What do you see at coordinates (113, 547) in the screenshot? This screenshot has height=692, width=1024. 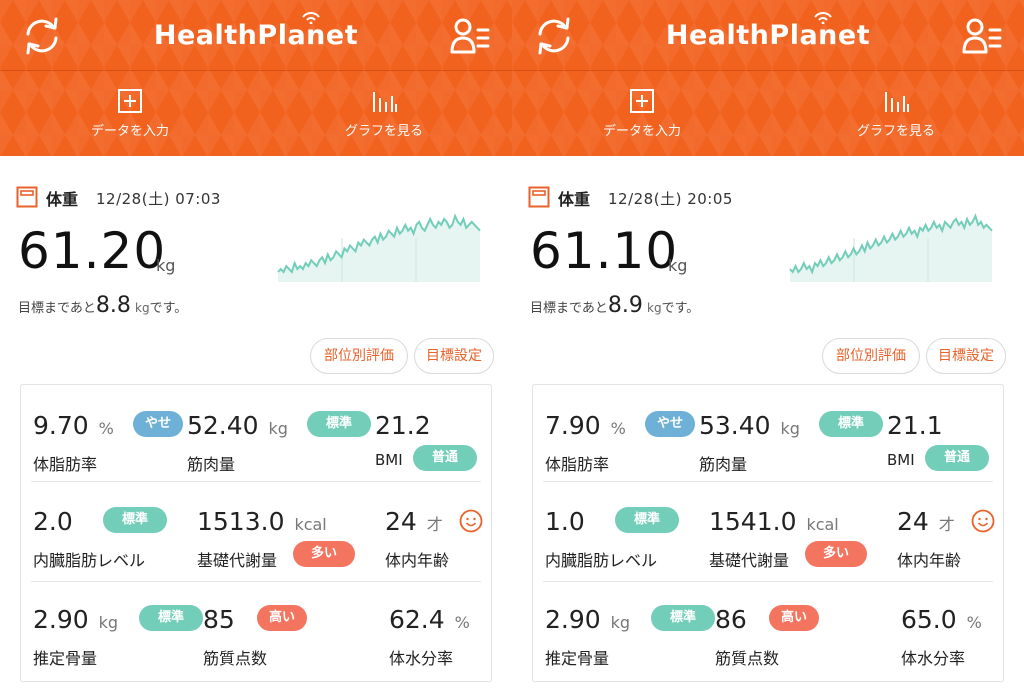 I see `visceral-fat-cell: 2.0 内臓脂肪レベル 標準` at bounding box center [113, 547].